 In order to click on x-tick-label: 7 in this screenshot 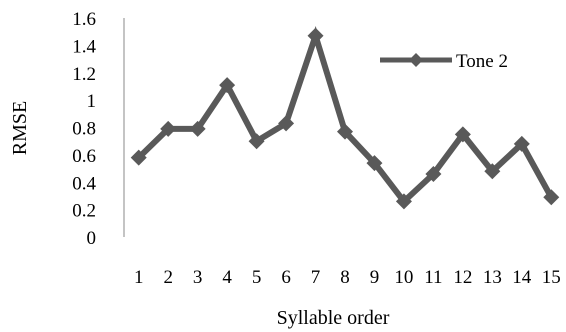, I will do `click(316, 277)`.